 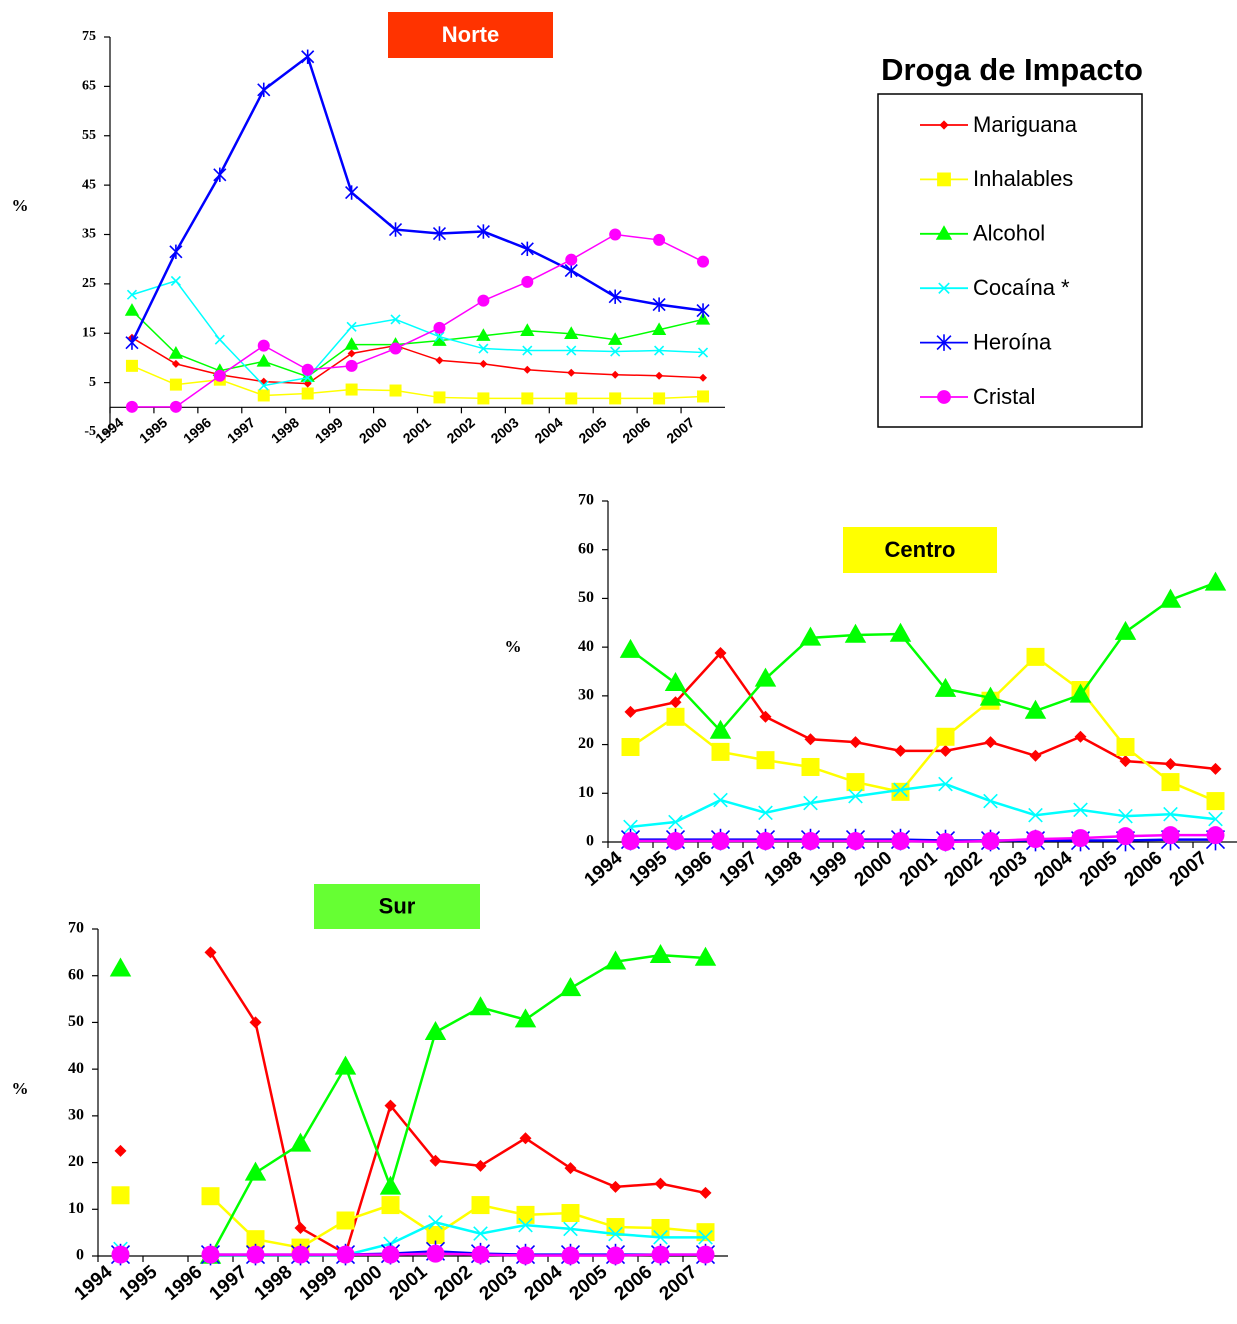 What do you see at coordinates (920, 549) in the screenshot?
I see `chart-title: Centro` at bounding box center [920, 549].